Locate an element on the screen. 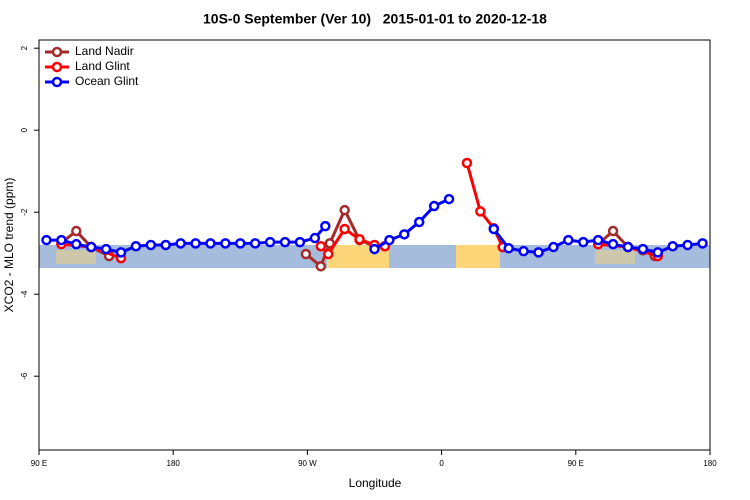 This screenshot has width=750, height=500. x-tick-label: 0 is located at coordinates (441, 463).